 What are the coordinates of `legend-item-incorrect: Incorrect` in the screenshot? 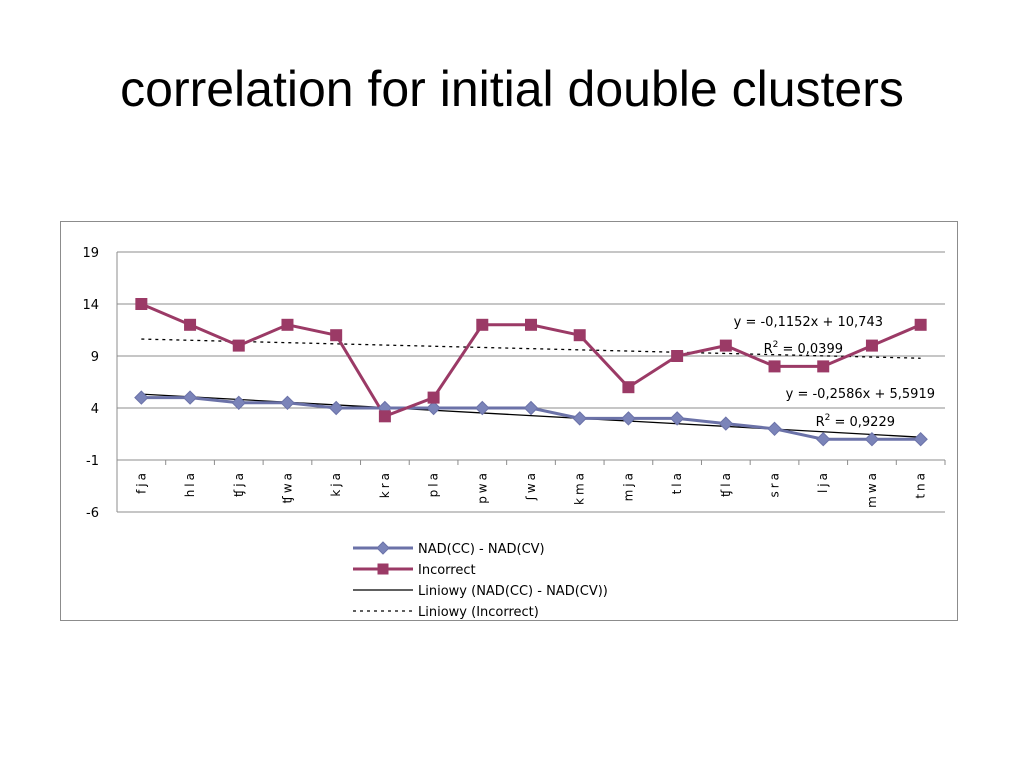 It's located at (447, 570).